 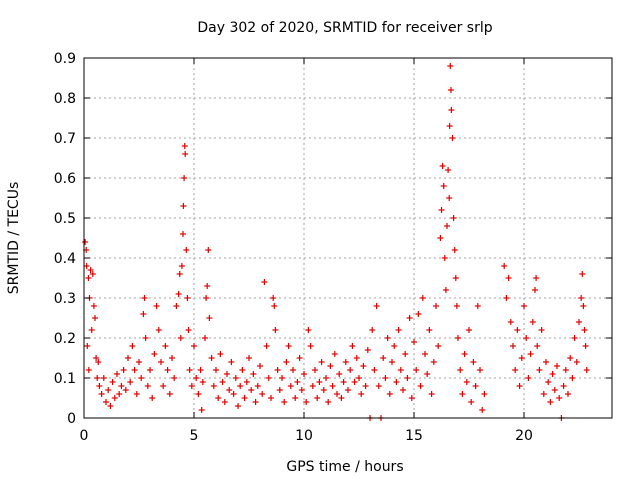 I want to click on x-tick-label: 10, so click(x=304, y=436).